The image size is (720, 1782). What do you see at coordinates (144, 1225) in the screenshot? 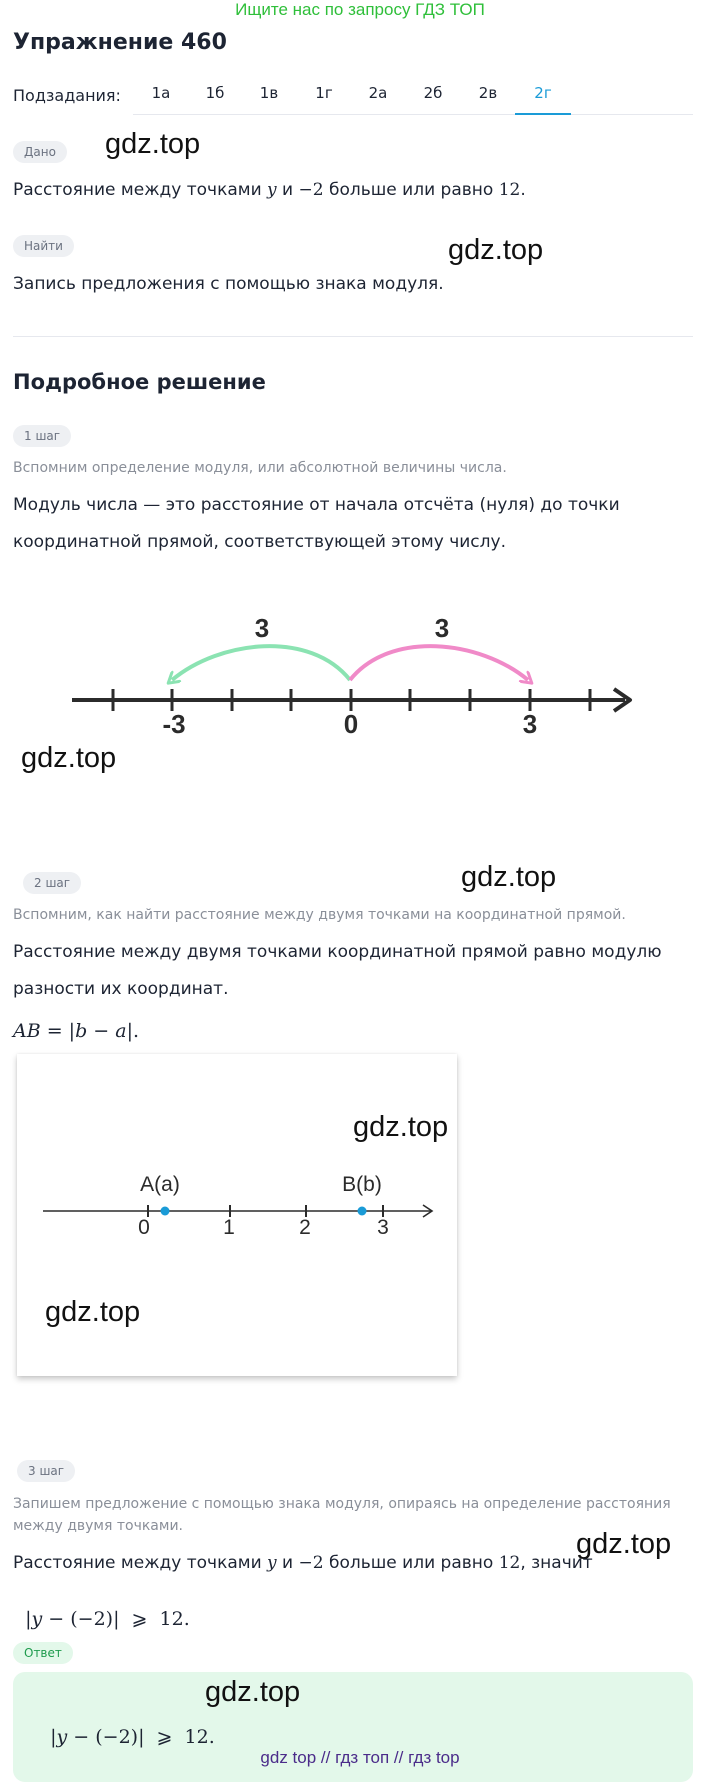
I see `tick-label: 0` at bounding box center [144, 1225].